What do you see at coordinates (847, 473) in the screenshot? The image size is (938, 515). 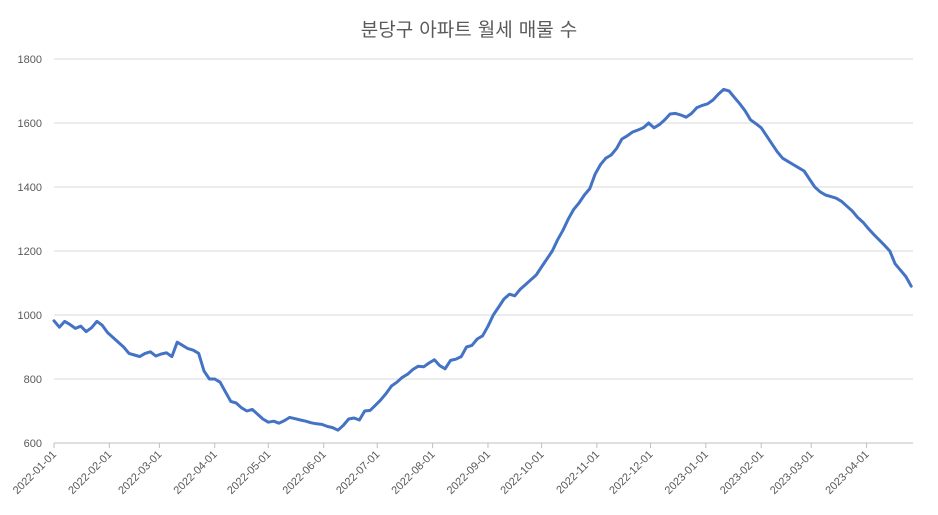 I see `x-tick-label: 2023-04-01` at bounding box center [847, 473].